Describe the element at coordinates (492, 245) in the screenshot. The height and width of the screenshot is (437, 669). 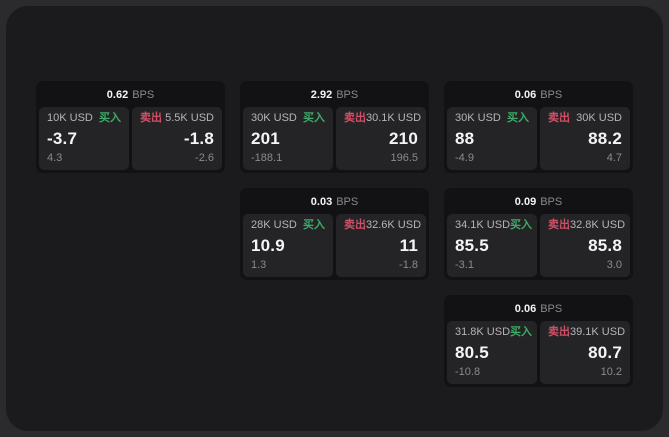
I see `buy-cell: 34.1K USD 买入 85.5 -3.1` at that location.